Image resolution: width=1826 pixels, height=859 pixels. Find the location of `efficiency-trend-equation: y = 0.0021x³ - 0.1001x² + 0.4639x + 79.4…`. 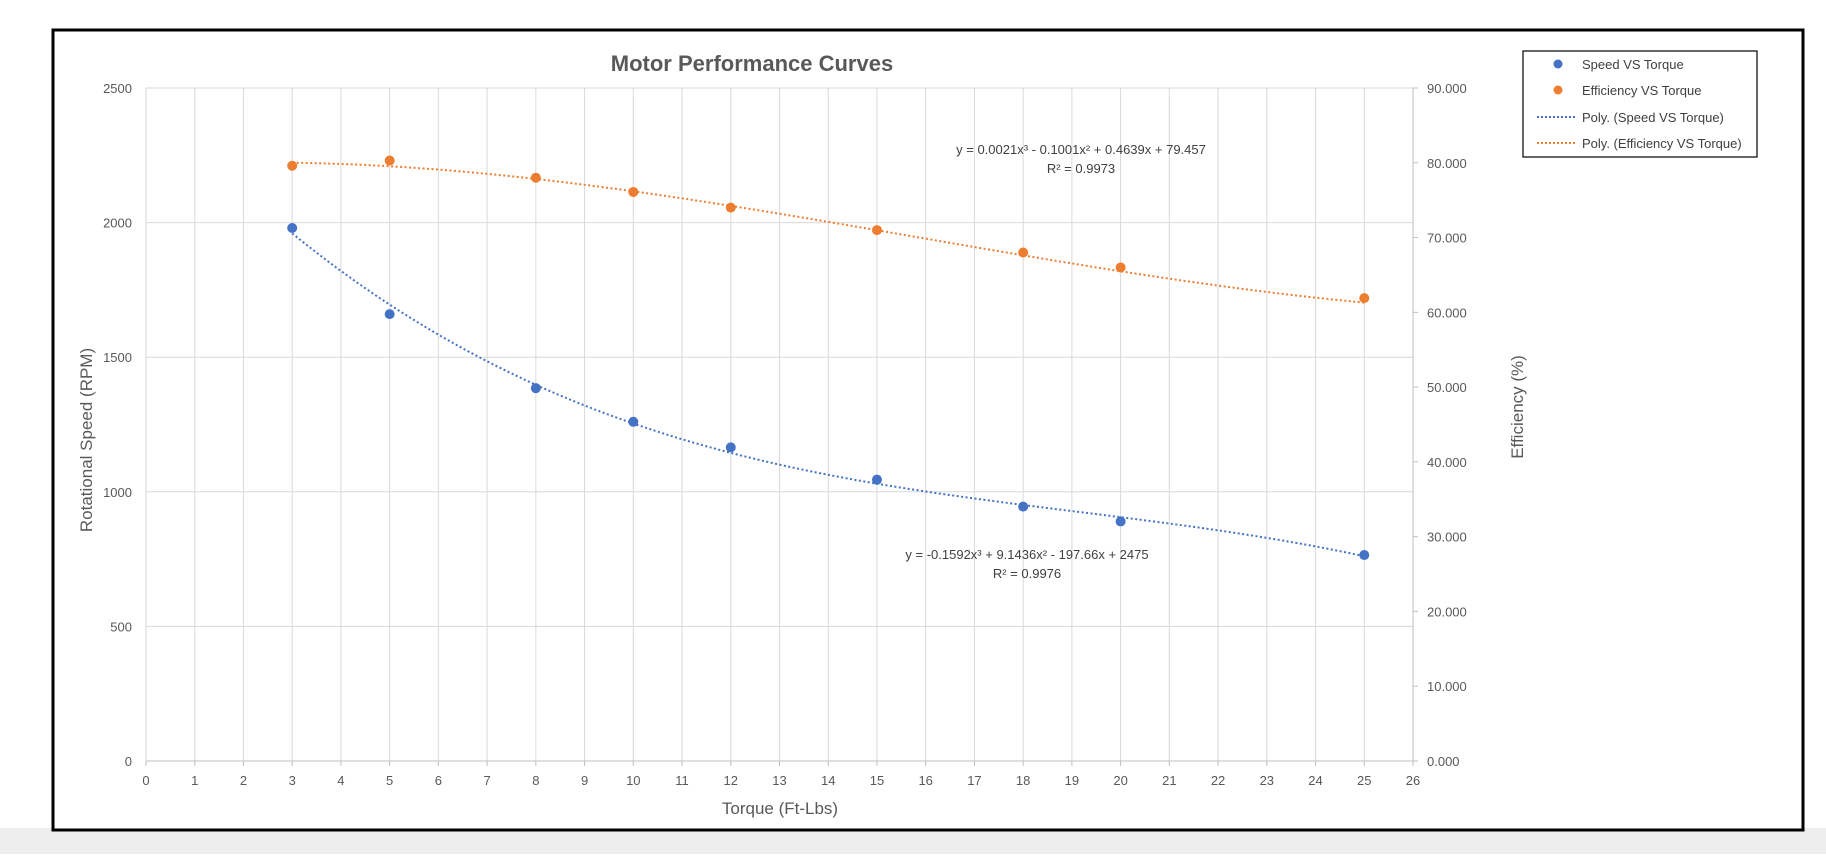

efficiency-trend-equation: y = 0.0021x³ - 0.1001x² + 0.4639x + 79.4… is located at coordinates (1081, 149).